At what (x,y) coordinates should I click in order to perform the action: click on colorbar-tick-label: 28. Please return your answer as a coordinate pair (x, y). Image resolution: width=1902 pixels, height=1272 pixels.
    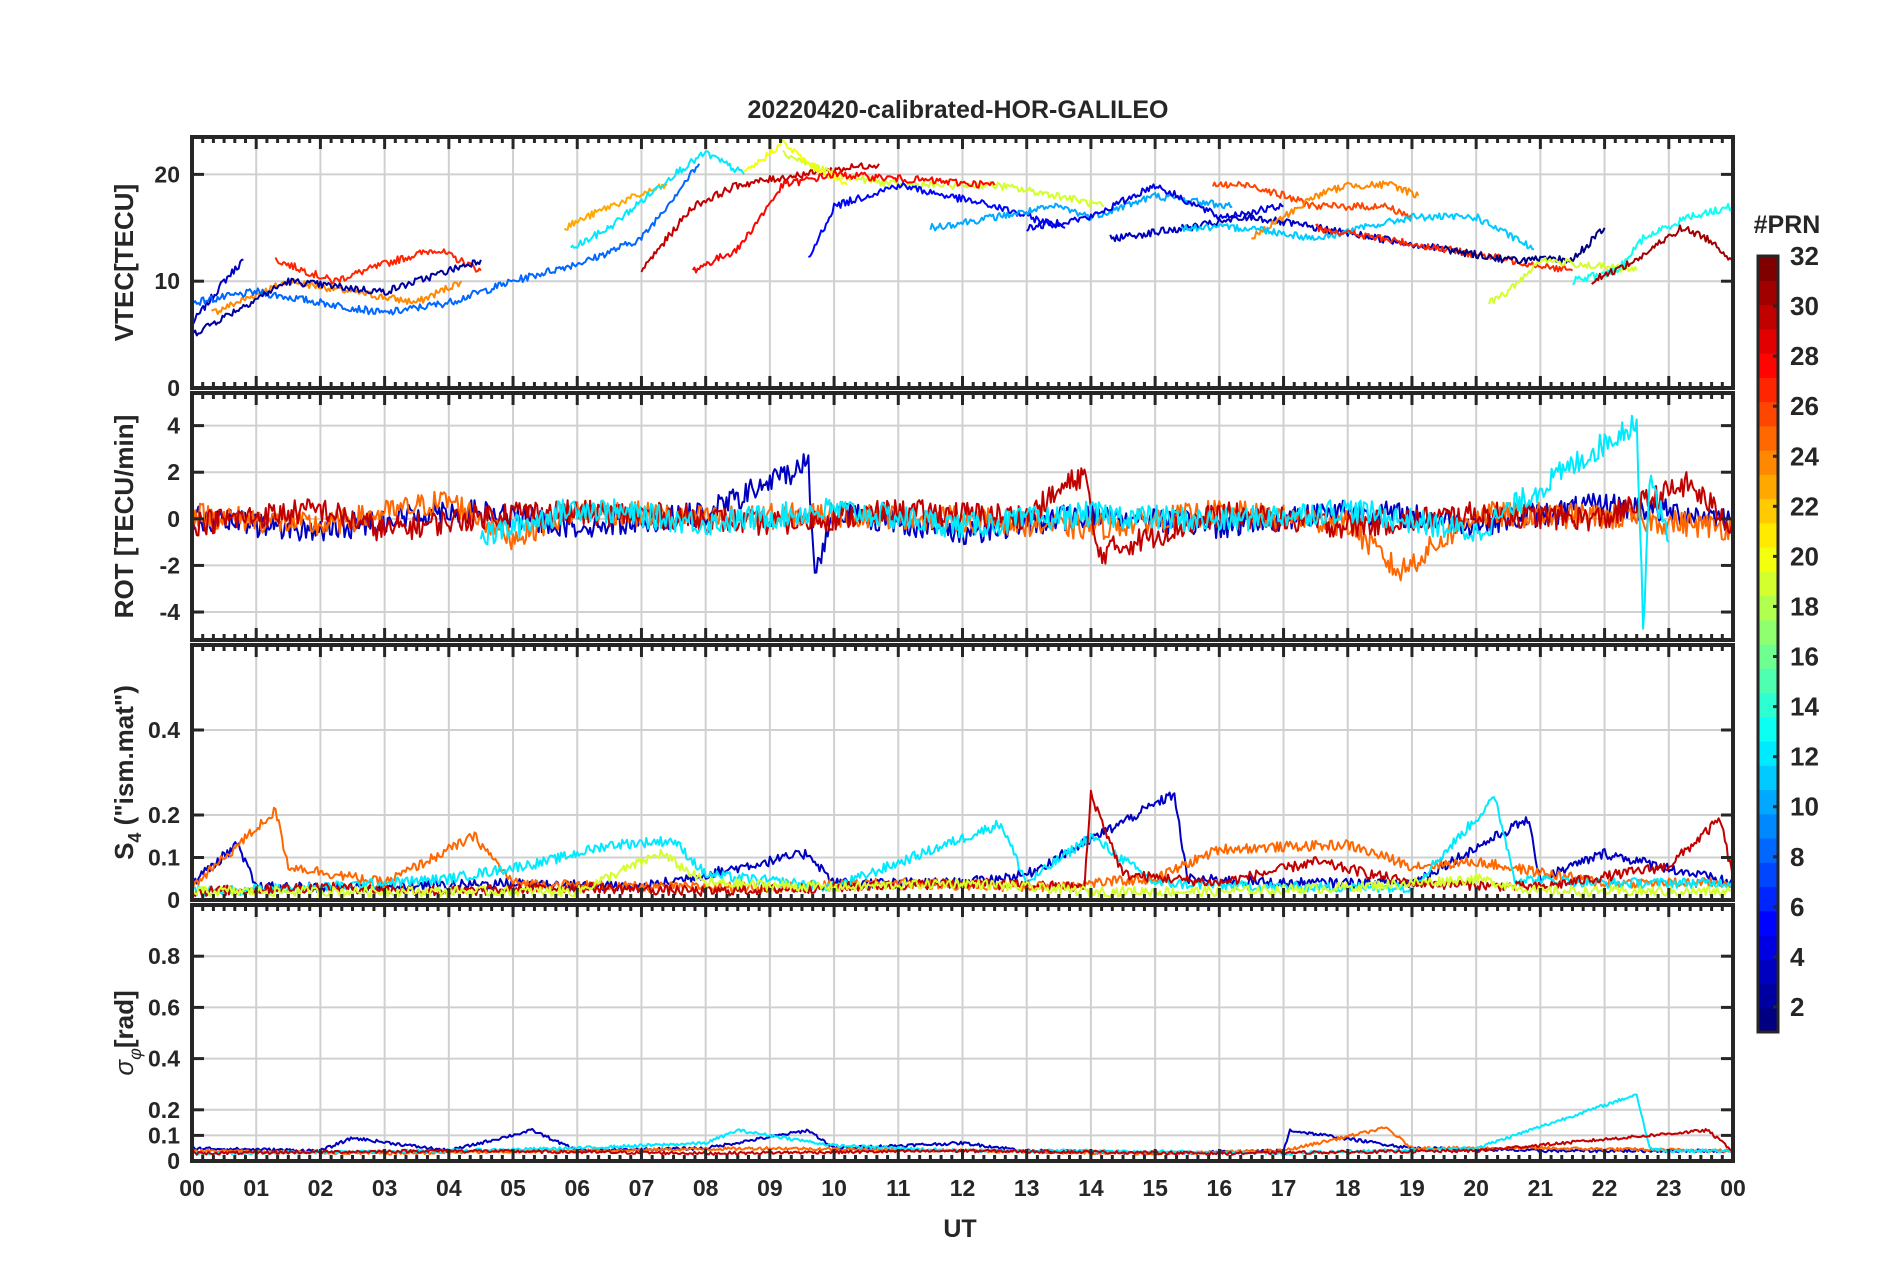
    Looking at the image, I should click on (1804, 356).